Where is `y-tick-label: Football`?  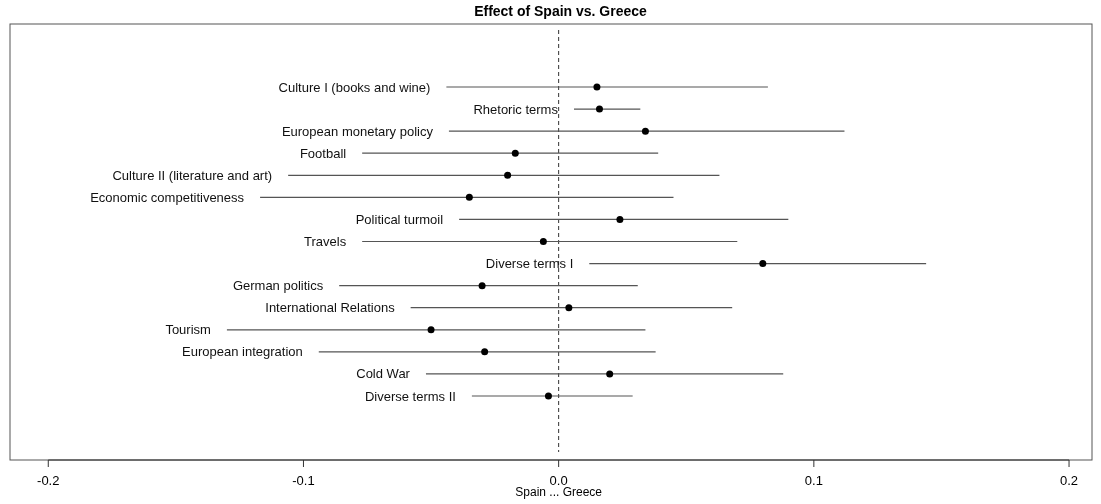
y-tick-label: Football is located at coordinates (323, 153).